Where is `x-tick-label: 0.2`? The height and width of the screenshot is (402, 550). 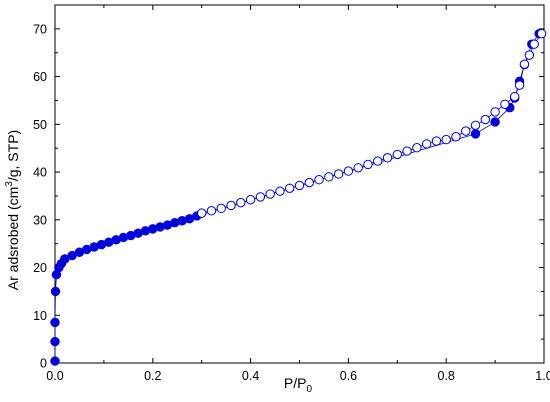 x-tick-label: 0.2 is located at coordinates (152, 376).